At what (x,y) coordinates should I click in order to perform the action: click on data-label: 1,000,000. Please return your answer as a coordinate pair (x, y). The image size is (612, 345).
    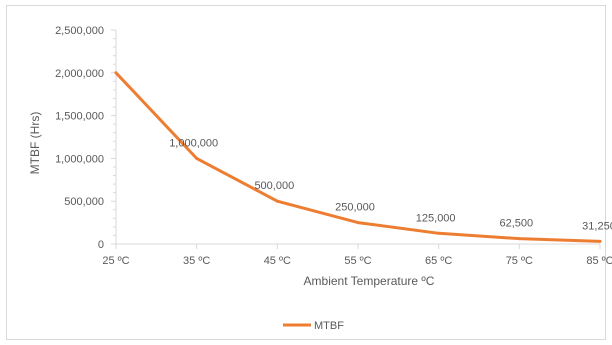
    Looking at the image, I should click on (193, 143).